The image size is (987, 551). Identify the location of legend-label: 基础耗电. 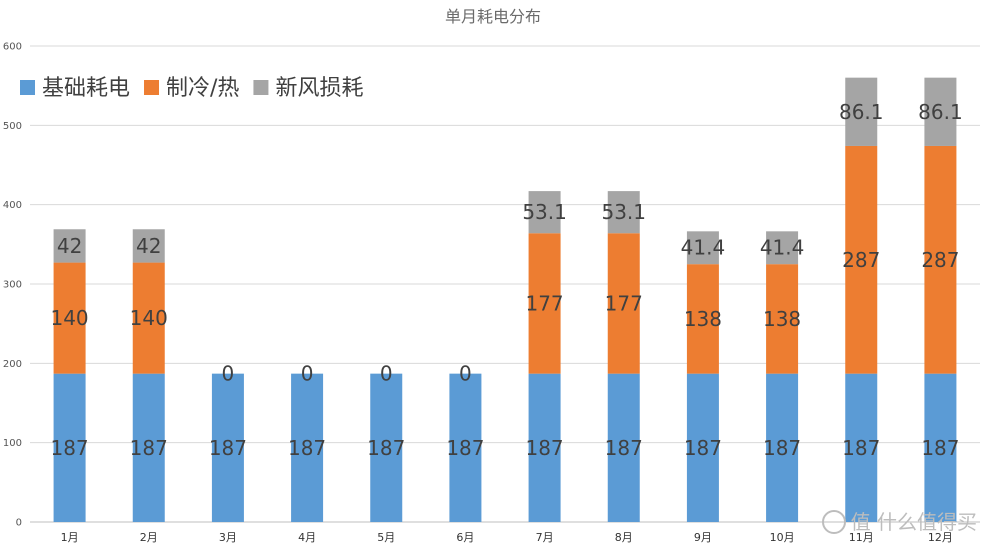
(86, 88).